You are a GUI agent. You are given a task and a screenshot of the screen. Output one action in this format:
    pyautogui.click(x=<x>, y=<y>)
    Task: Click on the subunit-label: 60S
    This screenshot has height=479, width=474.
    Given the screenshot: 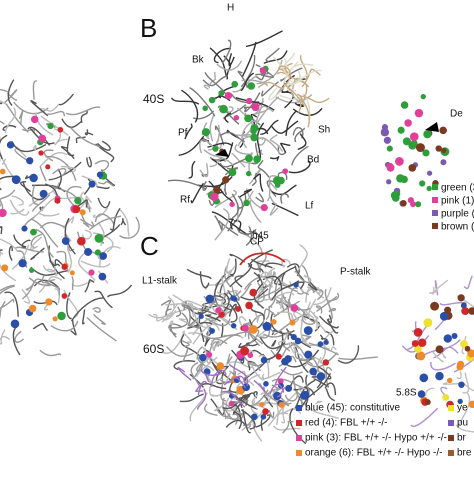 What is the action you would take?
    pyautogui.click(x=153, y=349)
    